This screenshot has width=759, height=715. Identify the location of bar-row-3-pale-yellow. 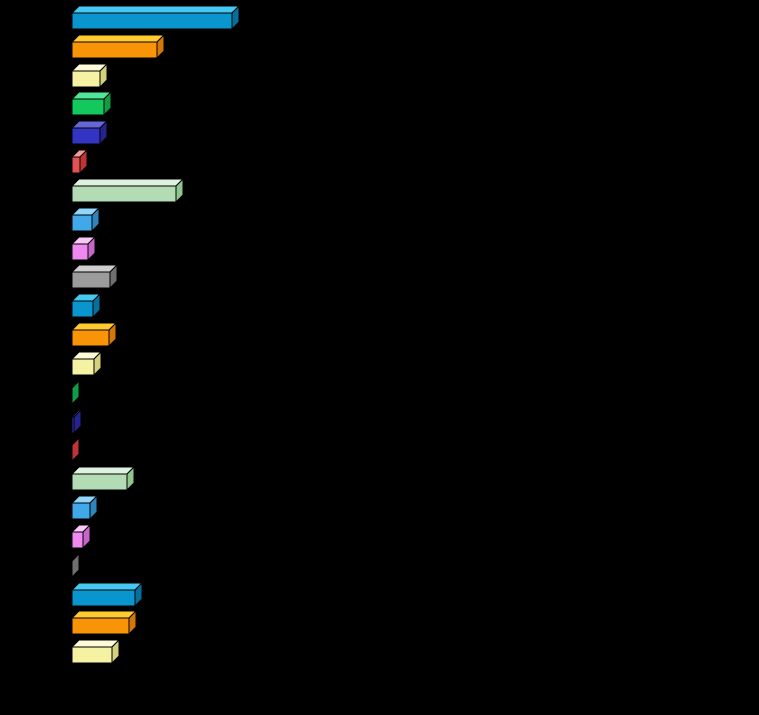
(89, 75).